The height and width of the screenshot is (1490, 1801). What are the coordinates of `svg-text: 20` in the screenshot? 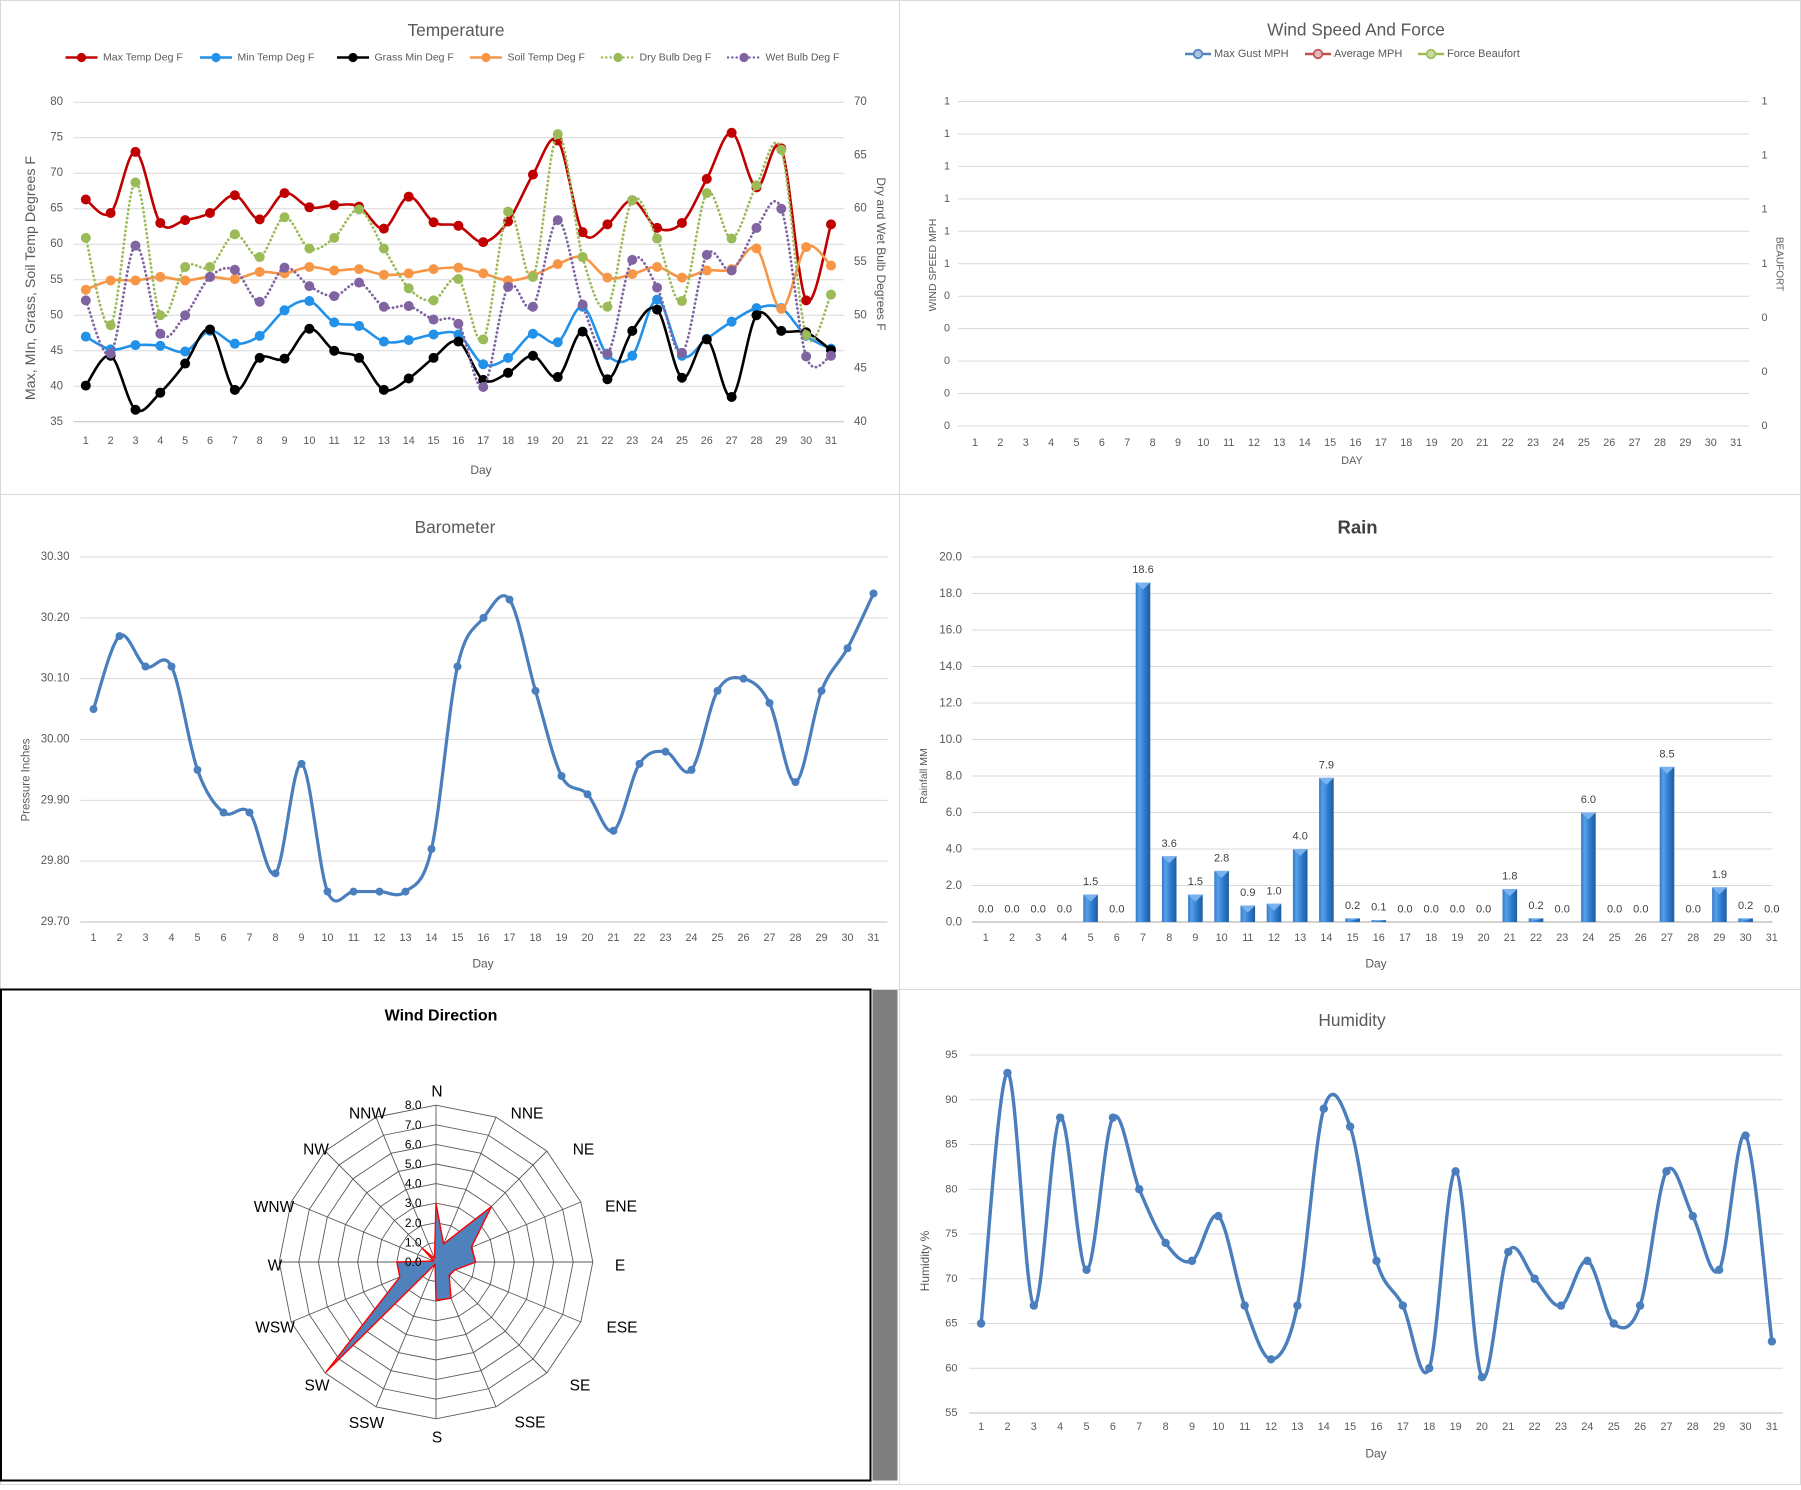 It's located at (587, 938).